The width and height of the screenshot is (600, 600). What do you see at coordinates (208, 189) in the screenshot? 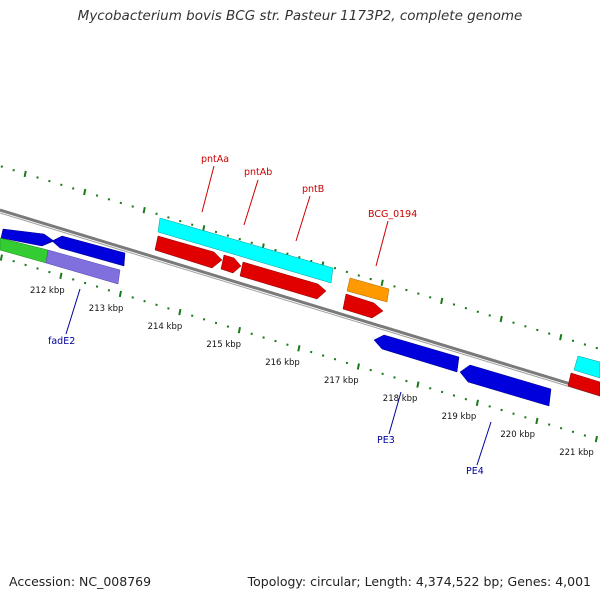
I see `leader-pntAa` at bounding box center [208, 189].